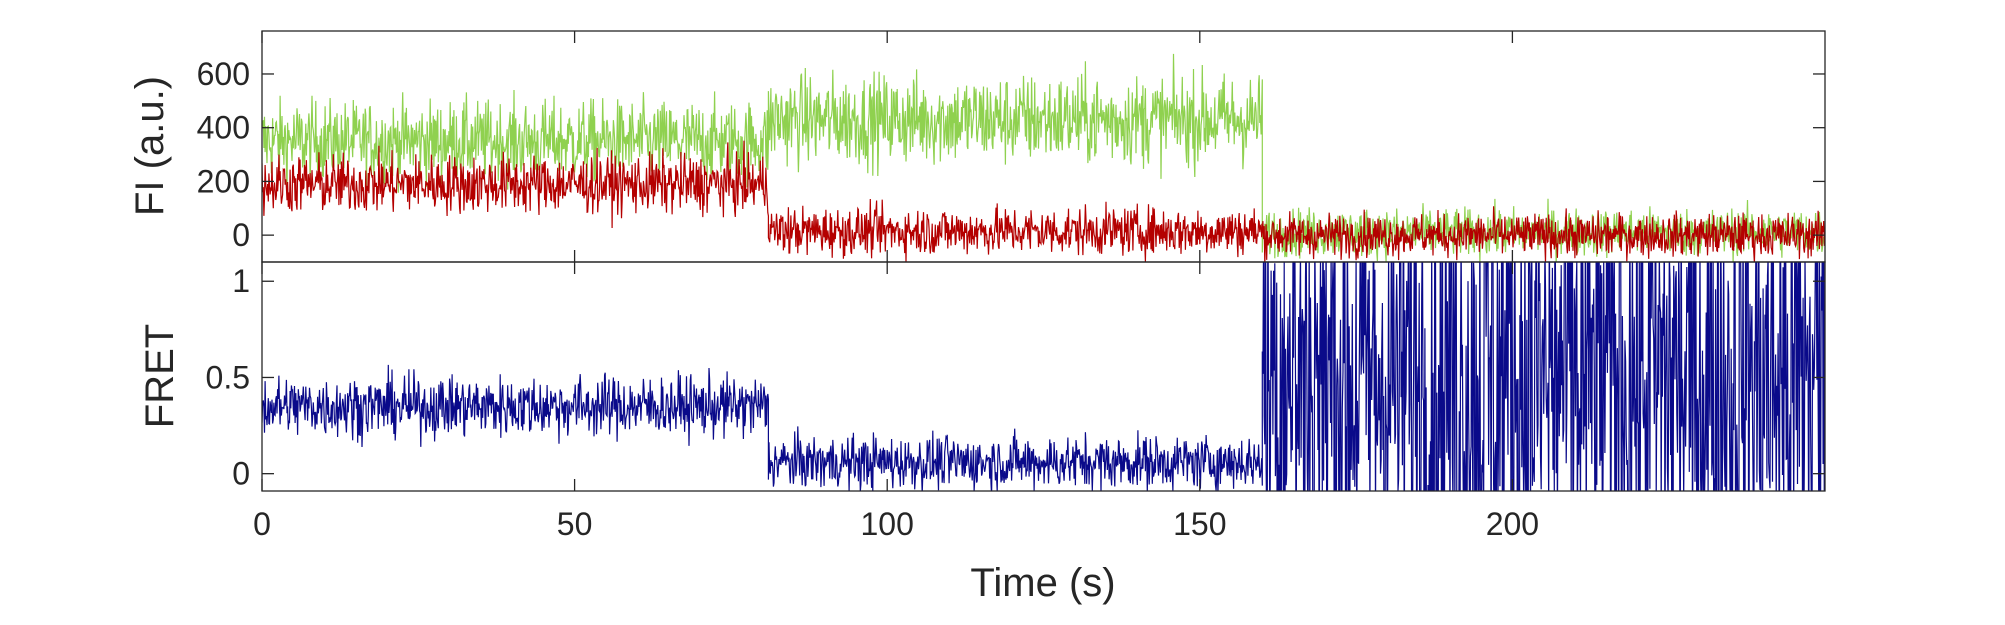 Image resolution: width=2005 pixels, height=625 pixels. I want to click on y-tick-label: 0.5, so click(228, 377).